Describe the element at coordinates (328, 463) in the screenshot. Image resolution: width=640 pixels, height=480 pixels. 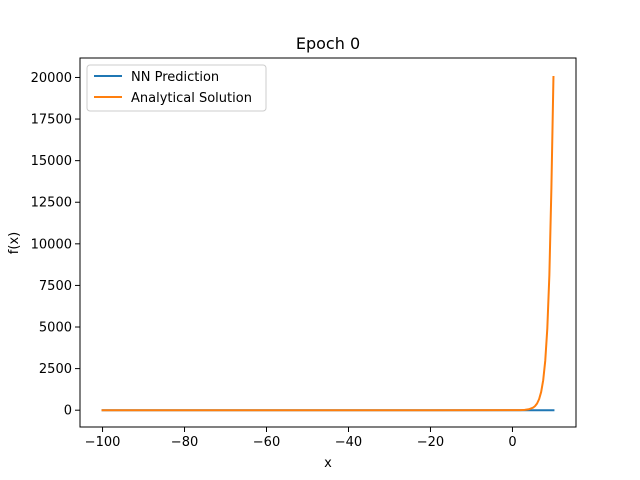
I see `x-axis-label: x` at that location.